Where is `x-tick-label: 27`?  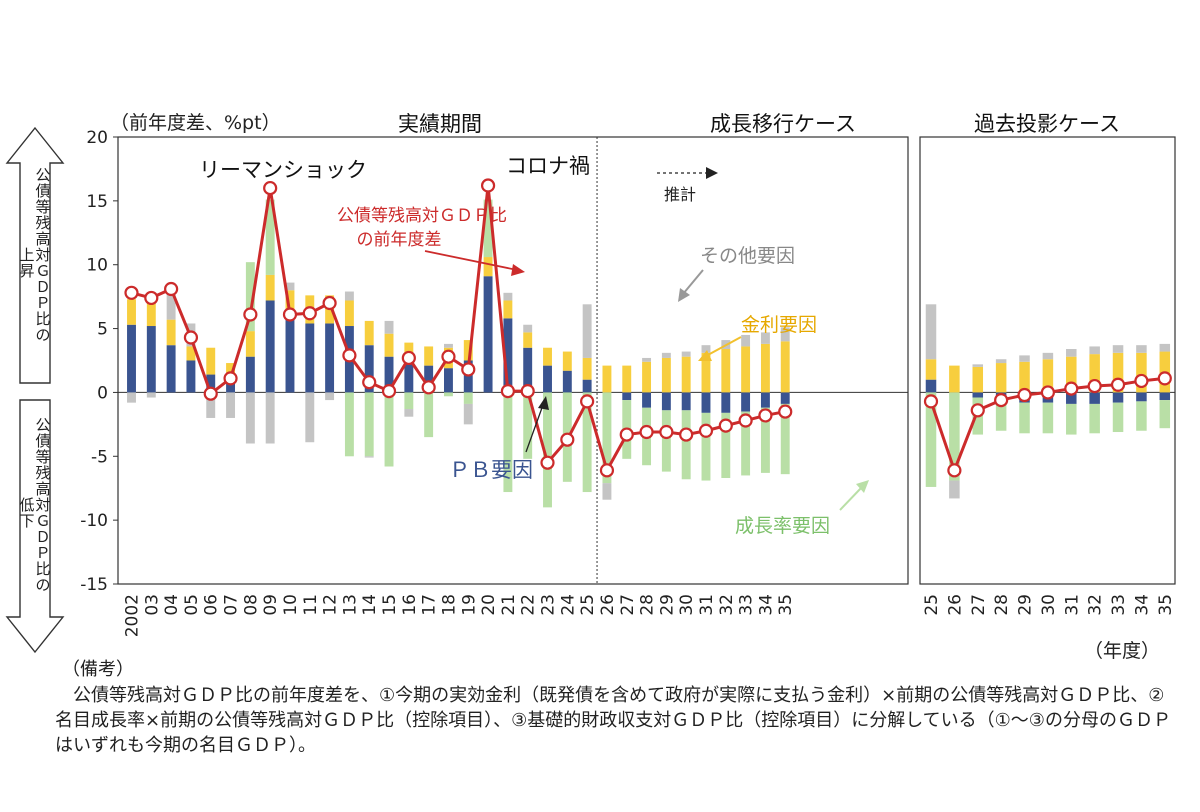 x-tick-label: 27 is located at coordinates (628, 605).